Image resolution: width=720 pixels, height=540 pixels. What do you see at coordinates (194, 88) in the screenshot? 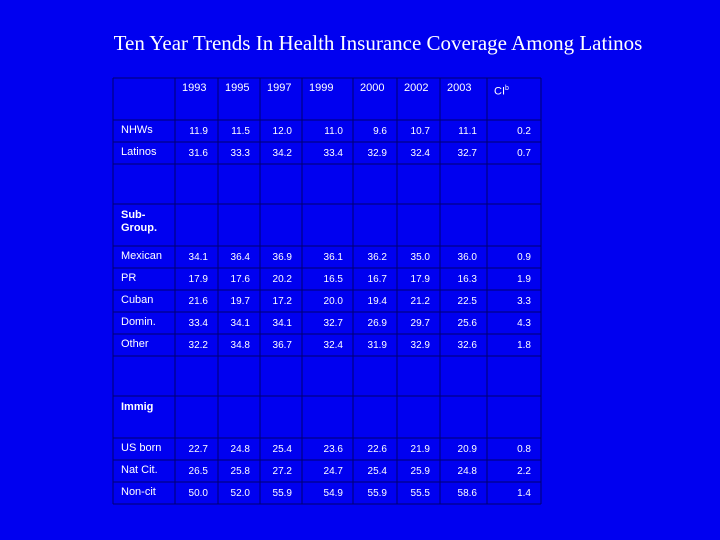
I see `column-header: 1993` at bounding box center [194, 88].